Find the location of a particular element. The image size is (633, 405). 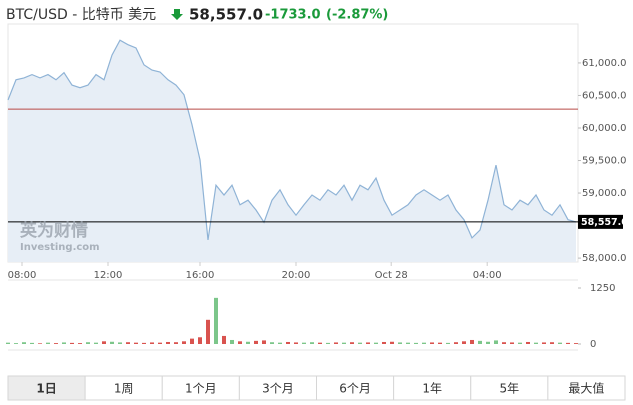

x-tick-label: 08:00 is located at coordinates (22, 275).